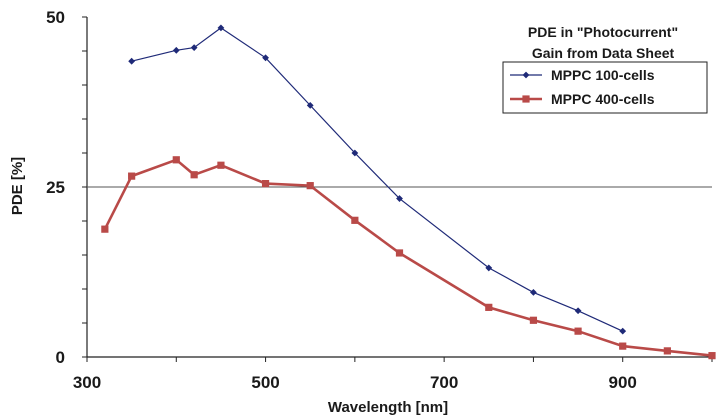 The image size is (725, 418). Describe the element at coordinates (17, 186) in the screenshot. I see `y-axis-title: PDE [%]` at that location.